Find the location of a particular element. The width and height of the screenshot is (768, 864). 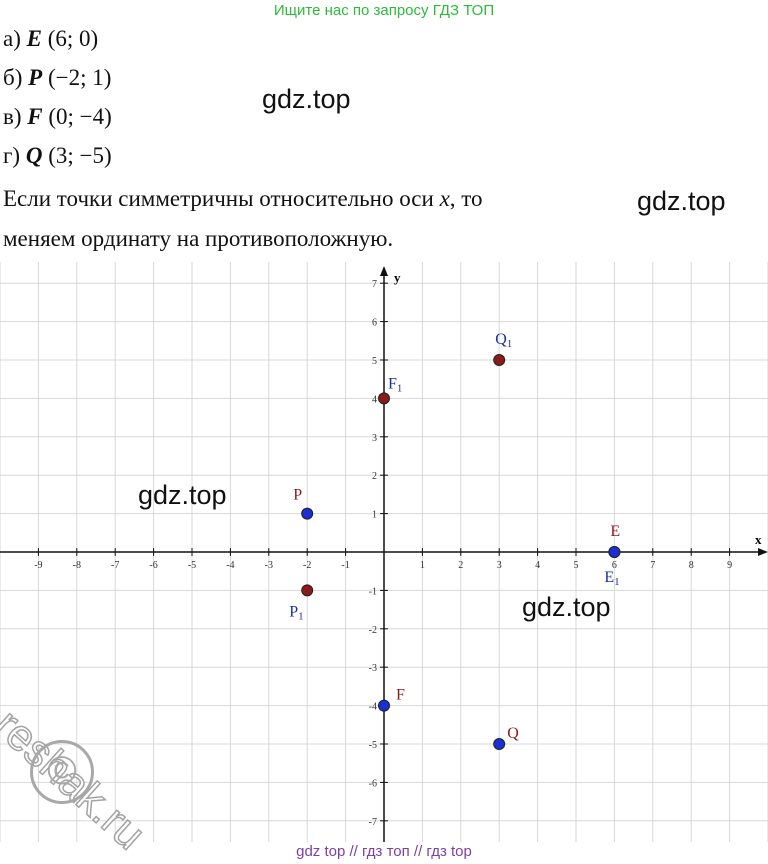

point-label-e1: E1 is located at coordinates (611, 578).